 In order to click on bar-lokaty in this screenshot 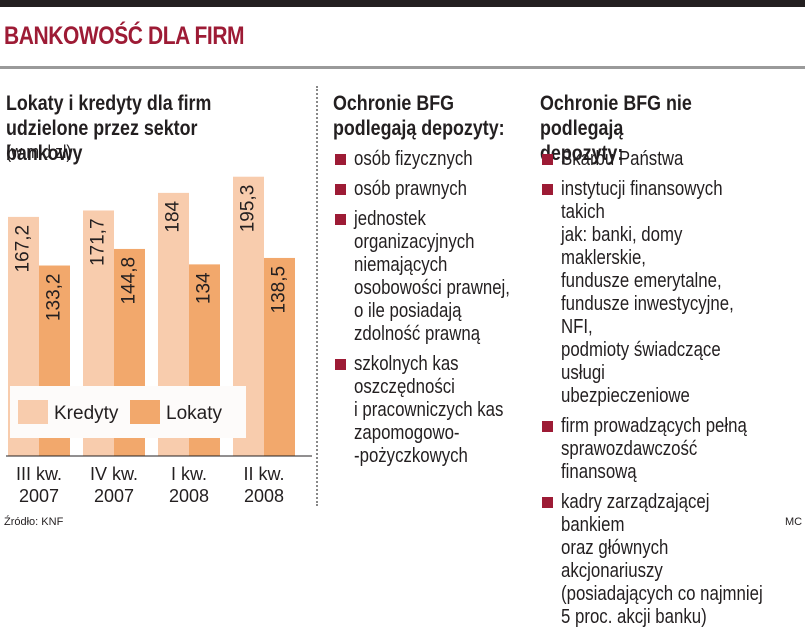, I will do `click(279, 356)`.